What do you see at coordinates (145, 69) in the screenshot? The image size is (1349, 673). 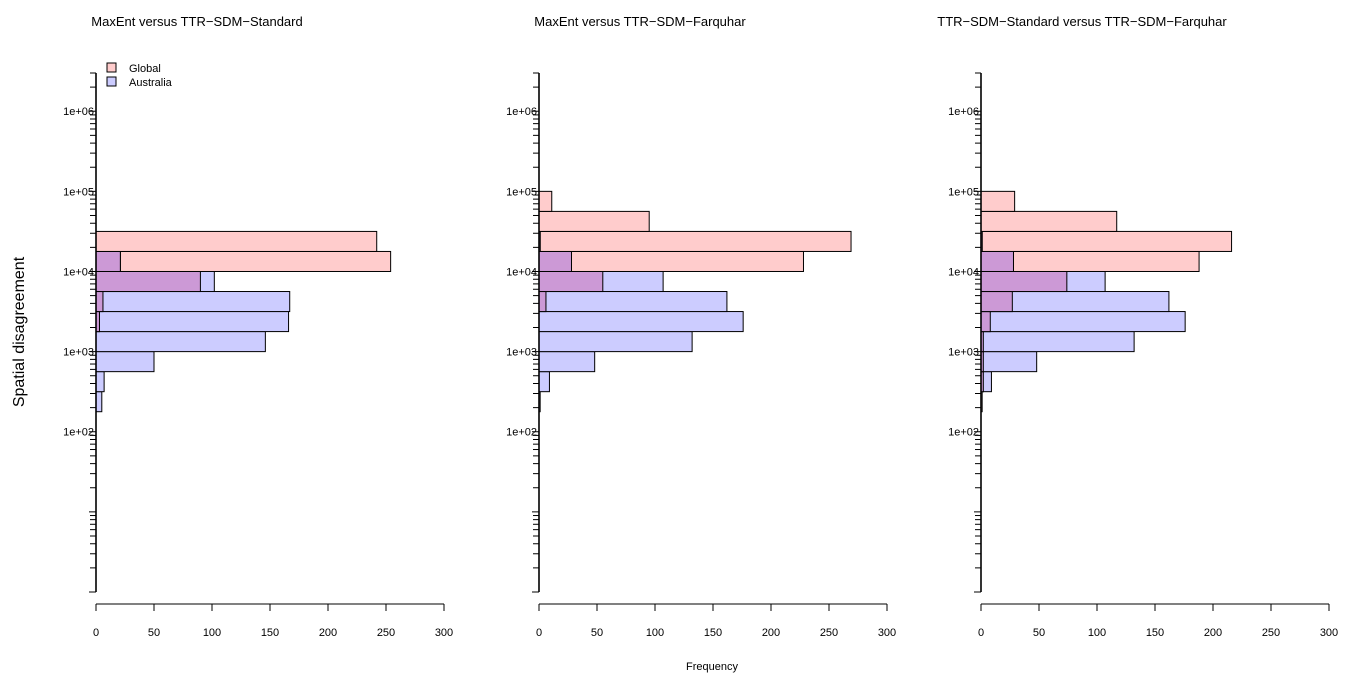 I see `legend-label-global: Global` at bounding box center [145, 69].